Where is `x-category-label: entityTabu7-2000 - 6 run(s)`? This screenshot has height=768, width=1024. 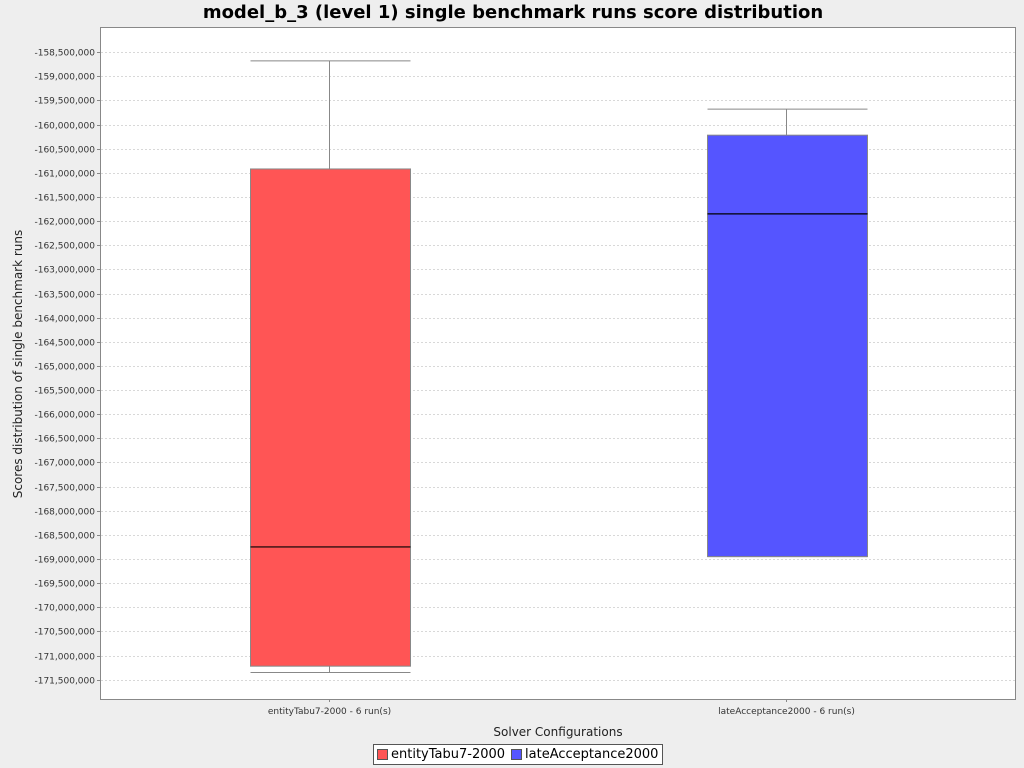 x-category-label: entityTabu7-2000 - 6 run(s) is located at coordinates (329, 712).